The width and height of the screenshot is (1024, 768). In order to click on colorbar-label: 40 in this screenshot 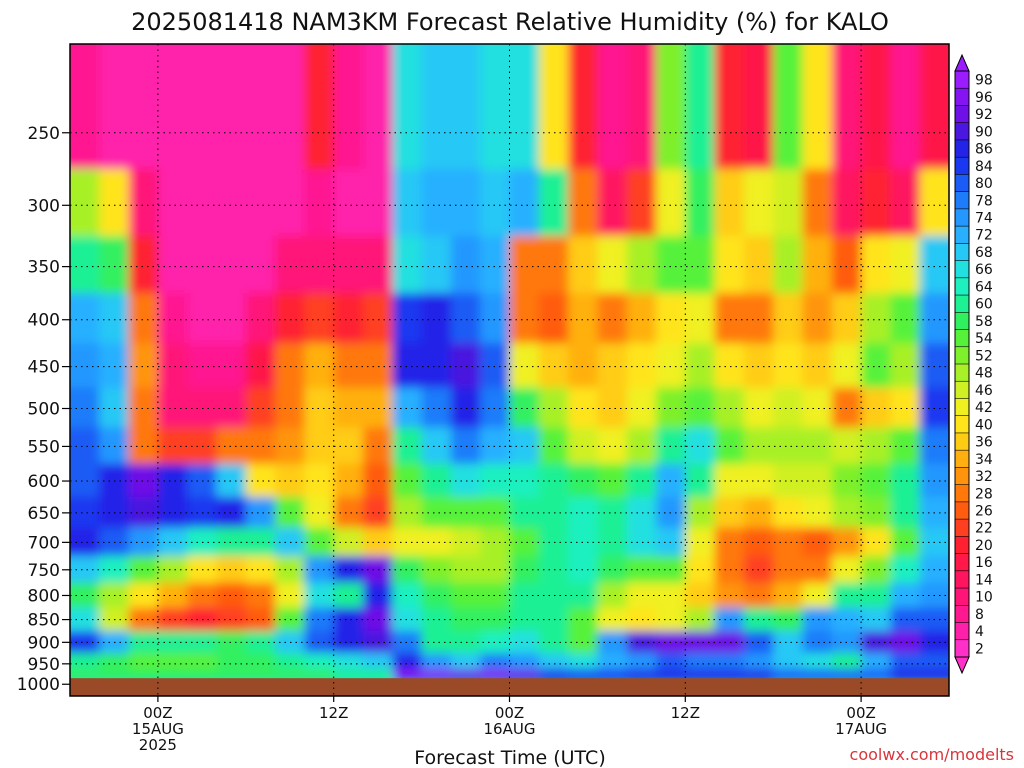, I will do `click(984, 425)`.